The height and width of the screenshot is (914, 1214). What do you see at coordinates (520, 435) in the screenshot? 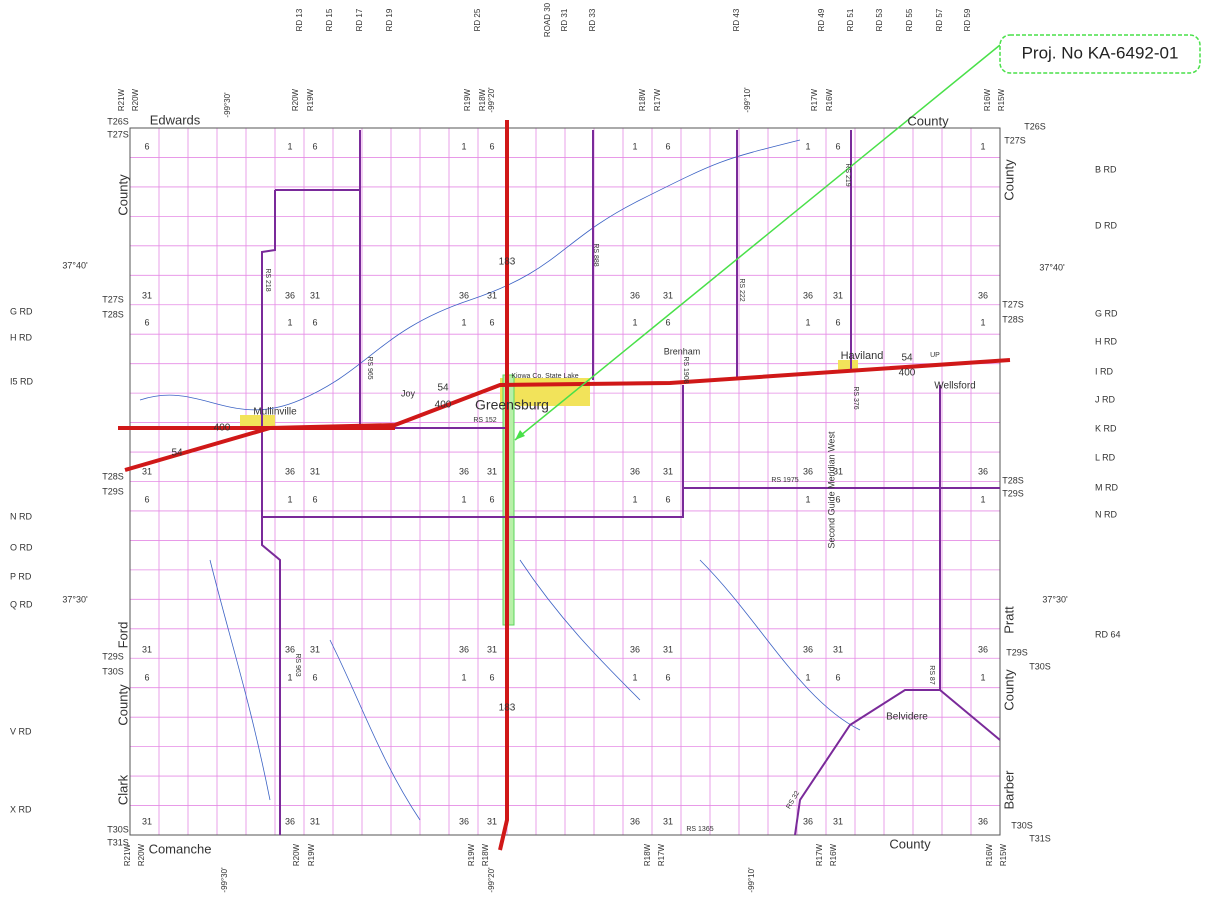
I see `arrowhead` at bounding box center [520, 435].